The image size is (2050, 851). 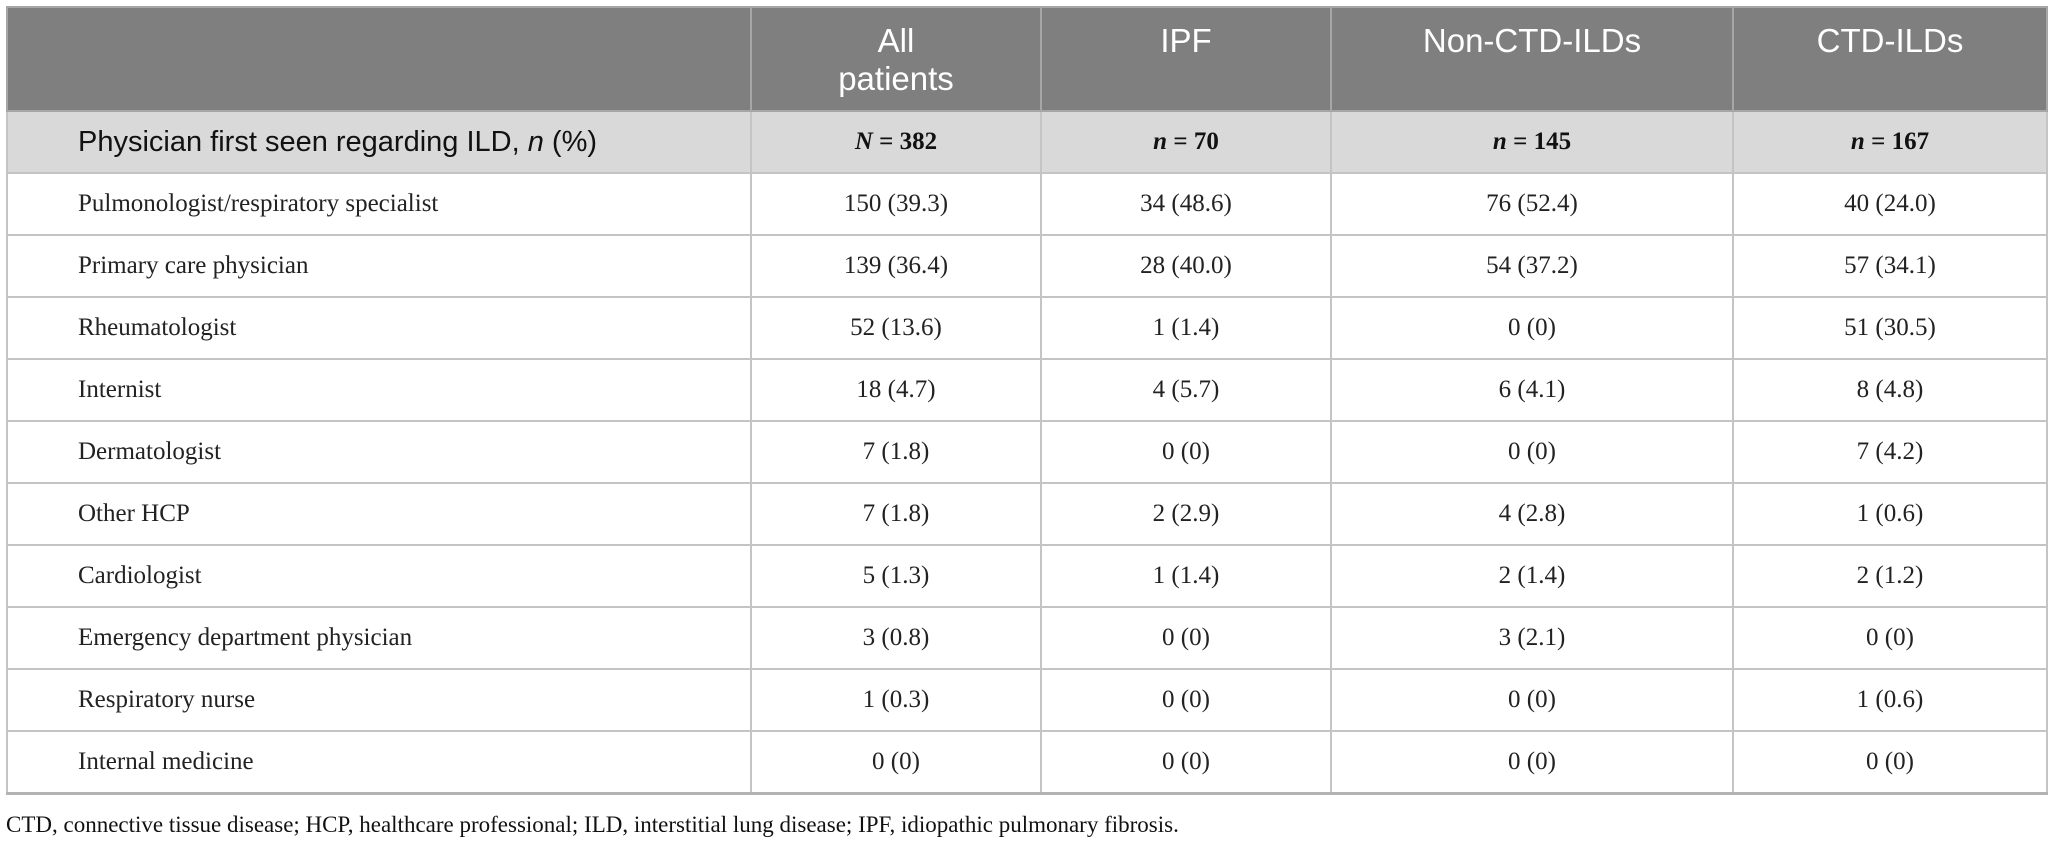 I want to click on column-header-ctd-ilds: CTD-ILDs, so click(x=1890, y=59).